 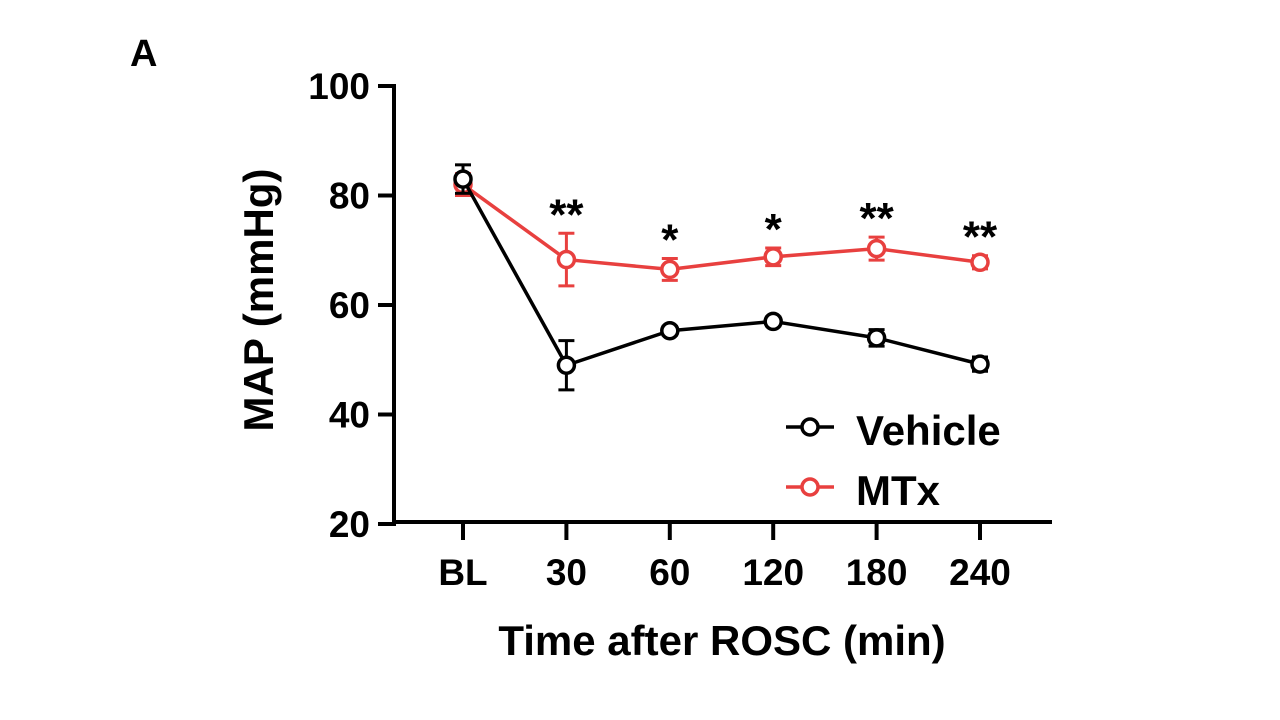 I want to click on x-tick-label-180: 180, so click(x=877, y=572).